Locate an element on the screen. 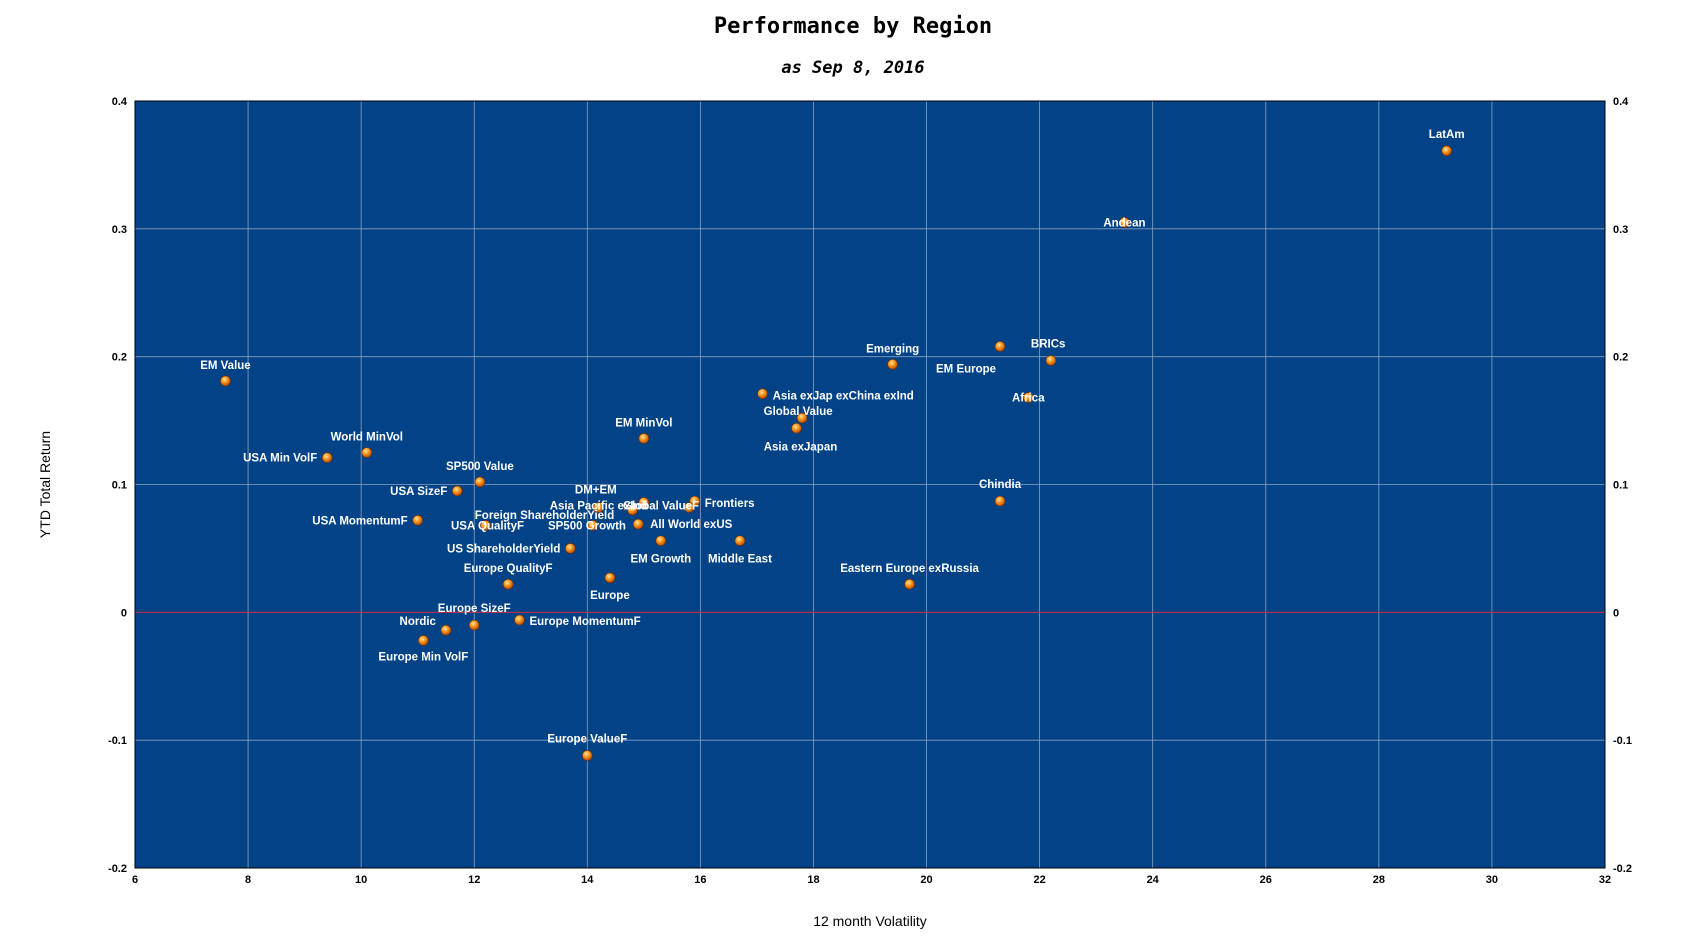  y-tick-label-right: 0.3 is located at coordinates (1620, 230).